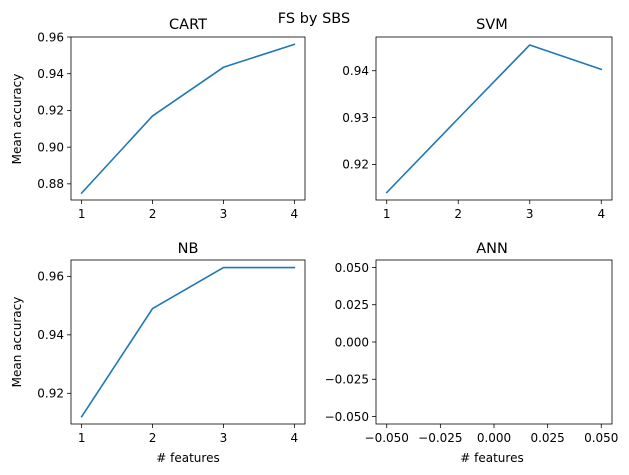  What do you see at coordinates (347, 380) in the screenshot?
I see `y-tick-label-ann: −0.025` at bounding box center [347, 380].